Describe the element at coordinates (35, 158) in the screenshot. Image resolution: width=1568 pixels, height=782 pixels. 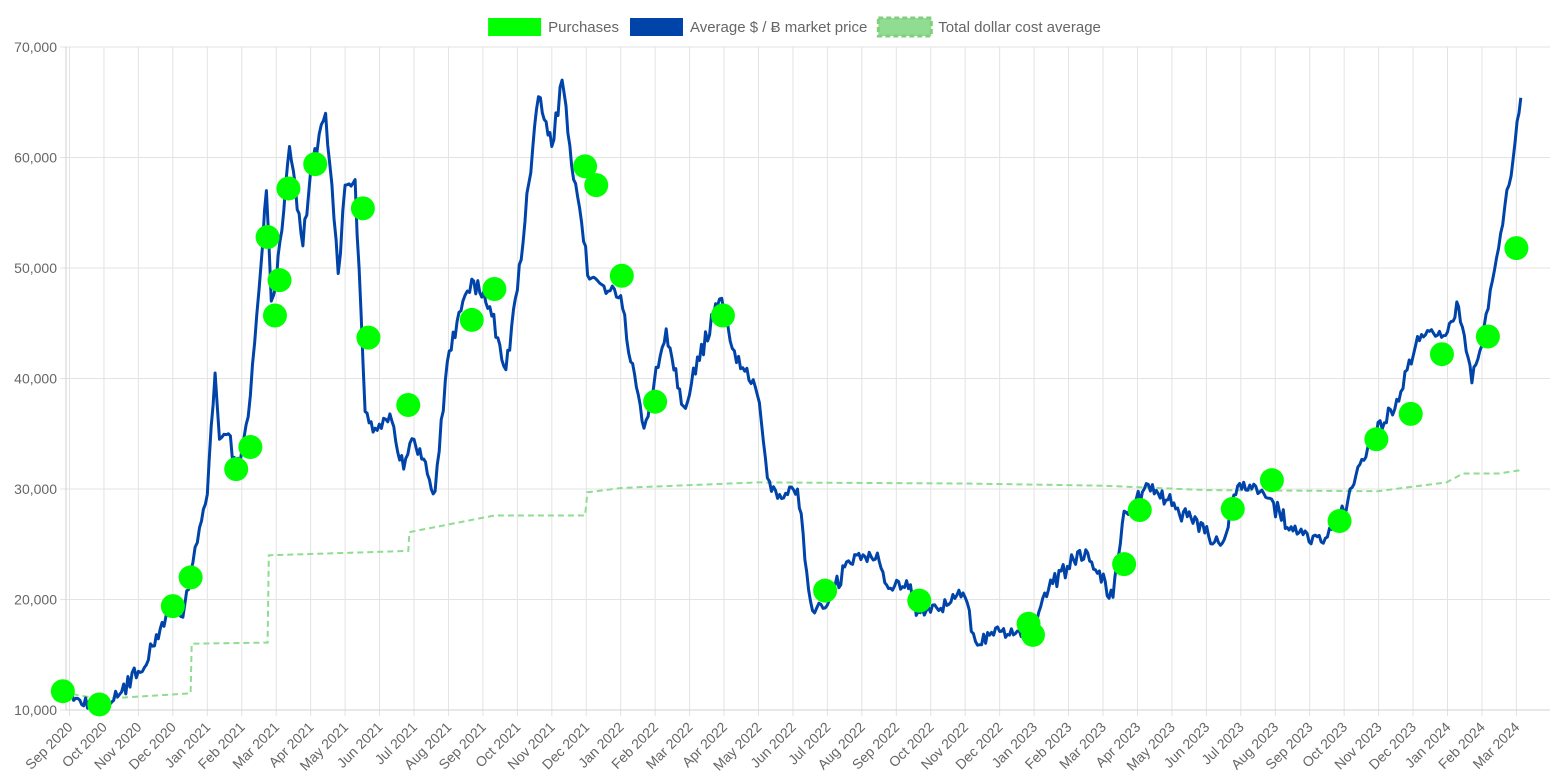
I see `y-tick-label: 60,000` at that location.